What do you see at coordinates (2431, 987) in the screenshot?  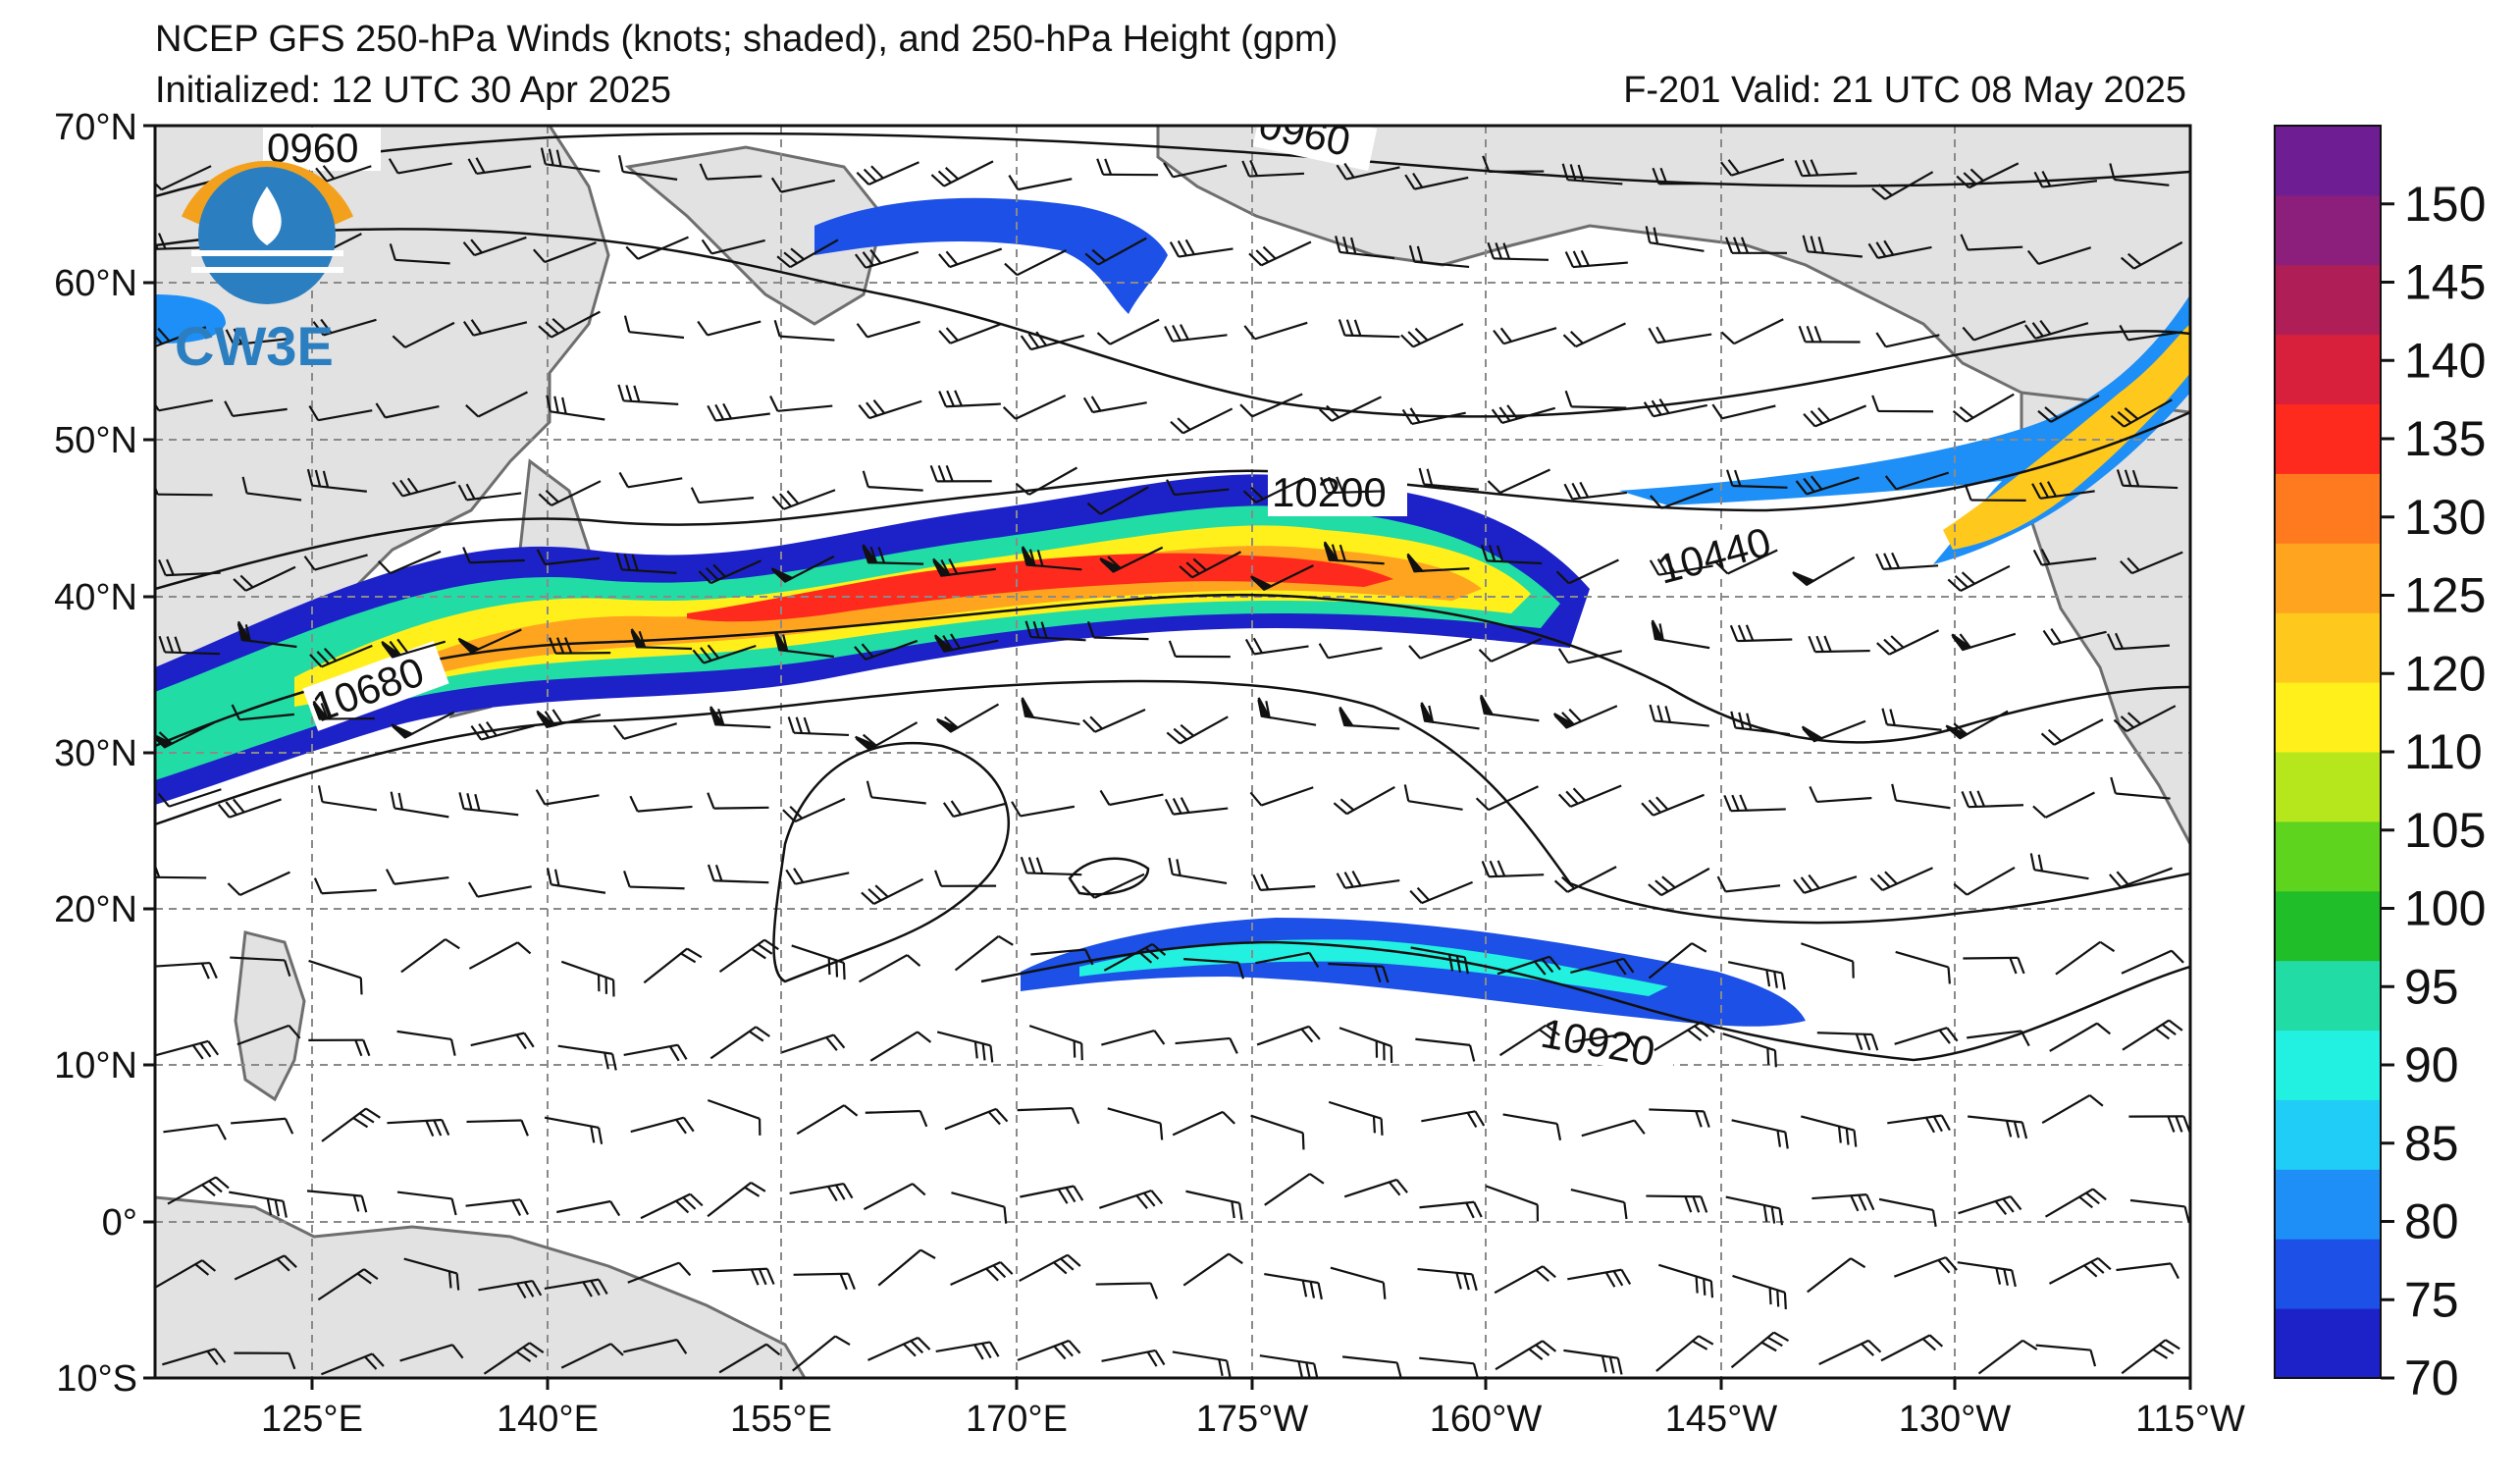 I see `colorbar-label: 95` at bounding box center [2431, 987].